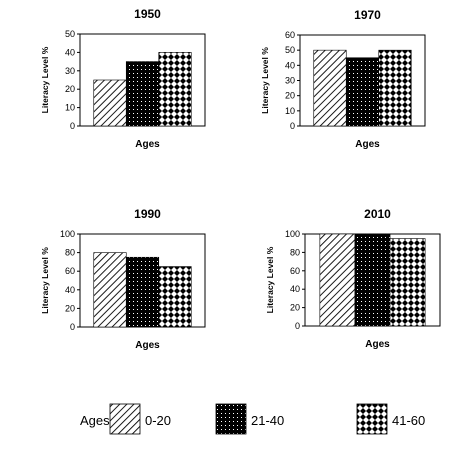 The height and width of the screenshot is (449, 472). I want to click on legend-label: 0-20, so click(158, 420).